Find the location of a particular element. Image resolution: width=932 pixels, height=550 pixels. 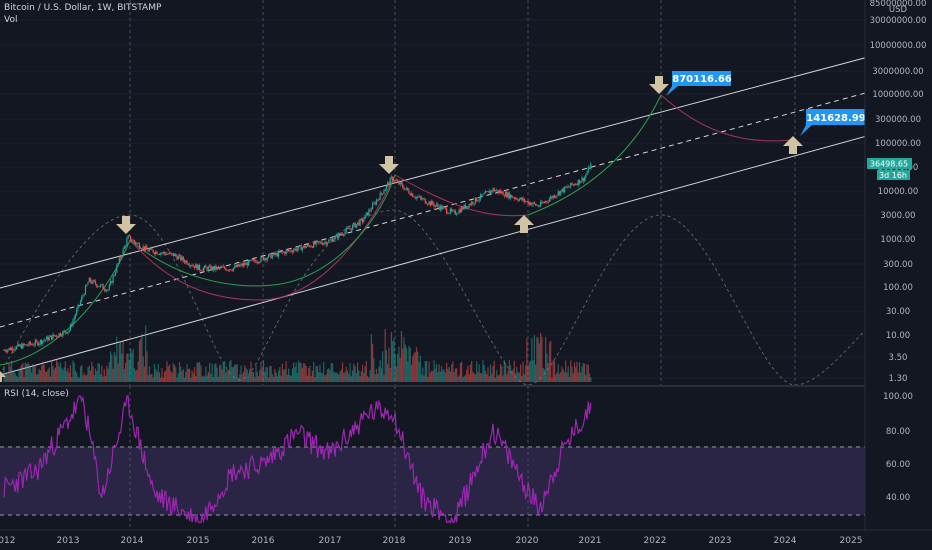

time-tick-label: 2024 is located at coordinates (785, 541).